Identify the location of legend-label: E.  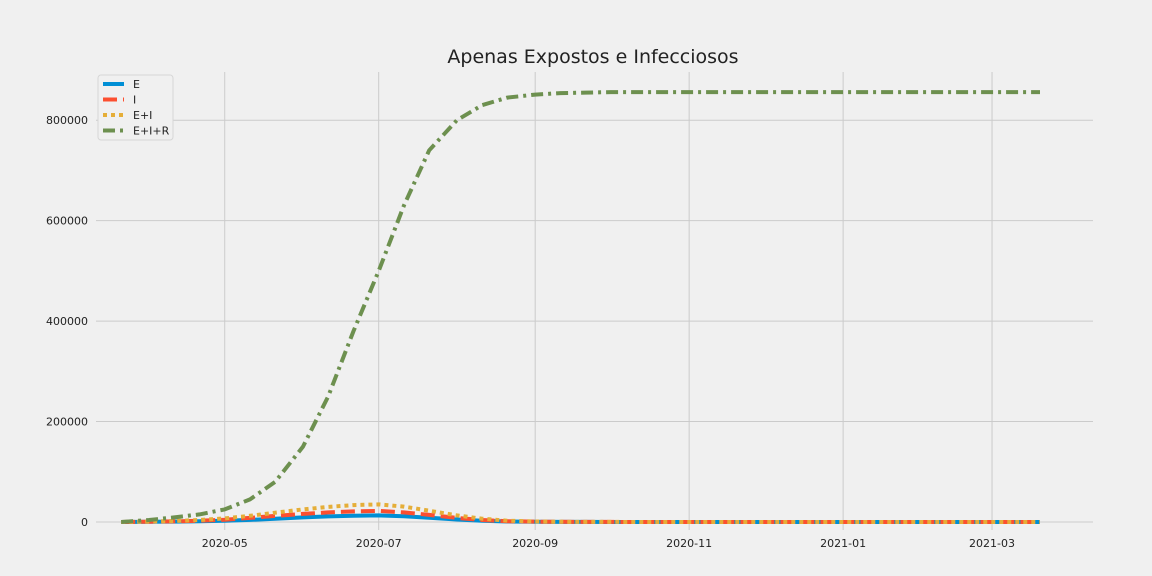
(136, 84).